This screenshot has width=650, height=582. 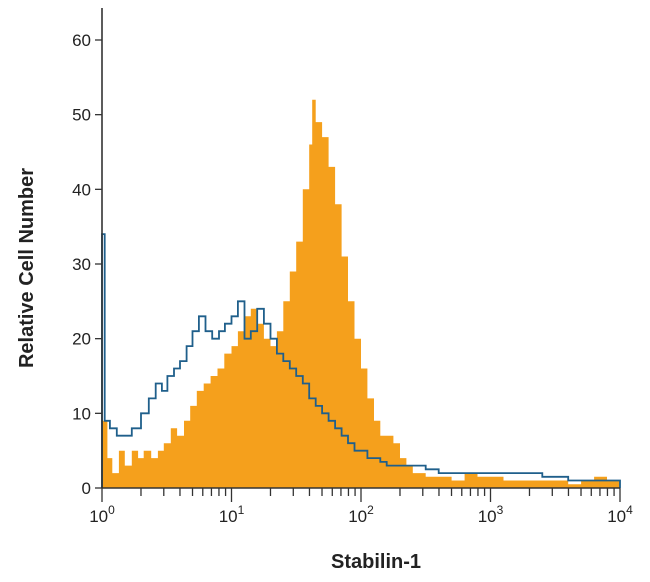 I want to click on x-tick-label: 10⁴, so click(x=620, y=514).